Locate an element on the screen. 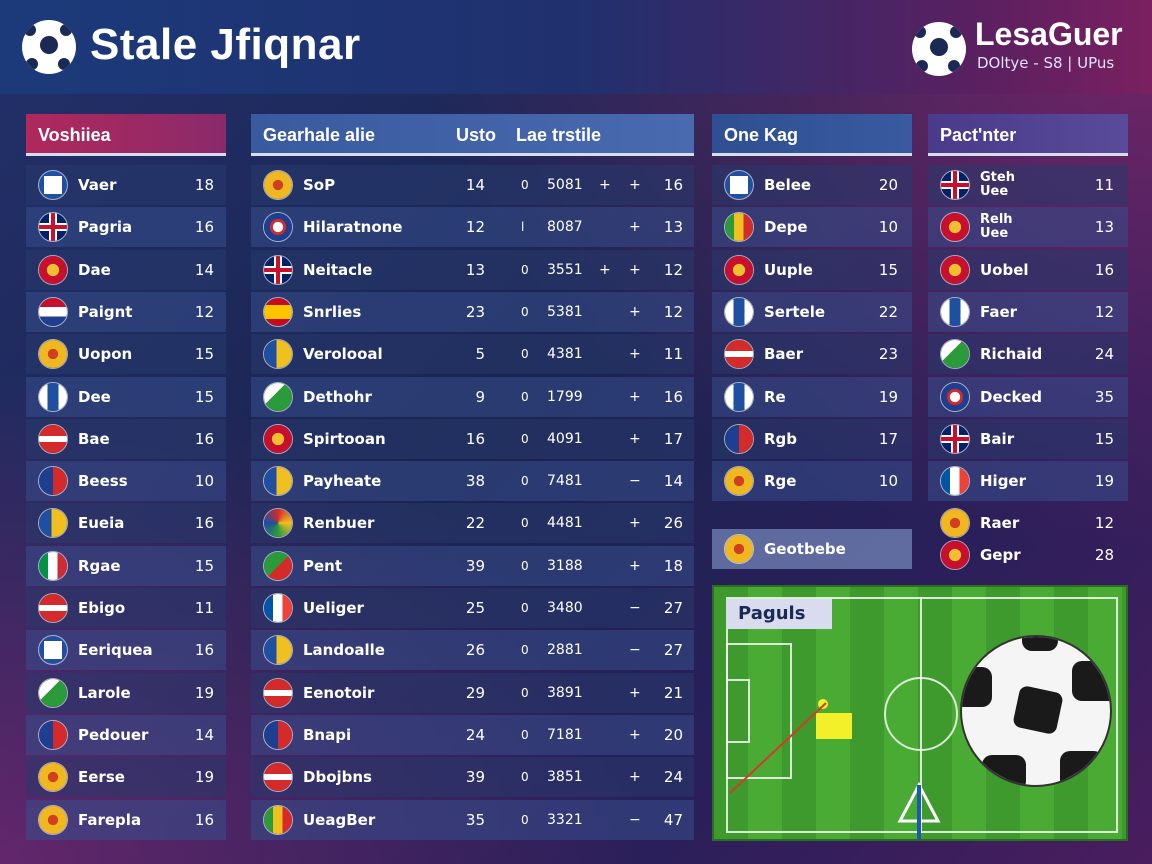 The image size is (1152, 864). table-row: Rgb 17 is located at coordinates (812, 438).